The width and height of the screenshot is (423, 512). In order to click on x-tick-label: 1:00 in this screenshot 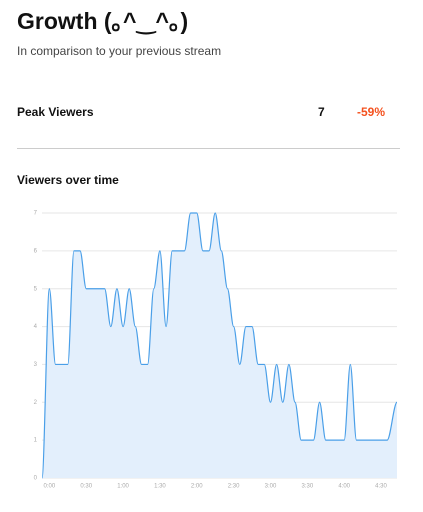, I will do `click(123, 487)`.